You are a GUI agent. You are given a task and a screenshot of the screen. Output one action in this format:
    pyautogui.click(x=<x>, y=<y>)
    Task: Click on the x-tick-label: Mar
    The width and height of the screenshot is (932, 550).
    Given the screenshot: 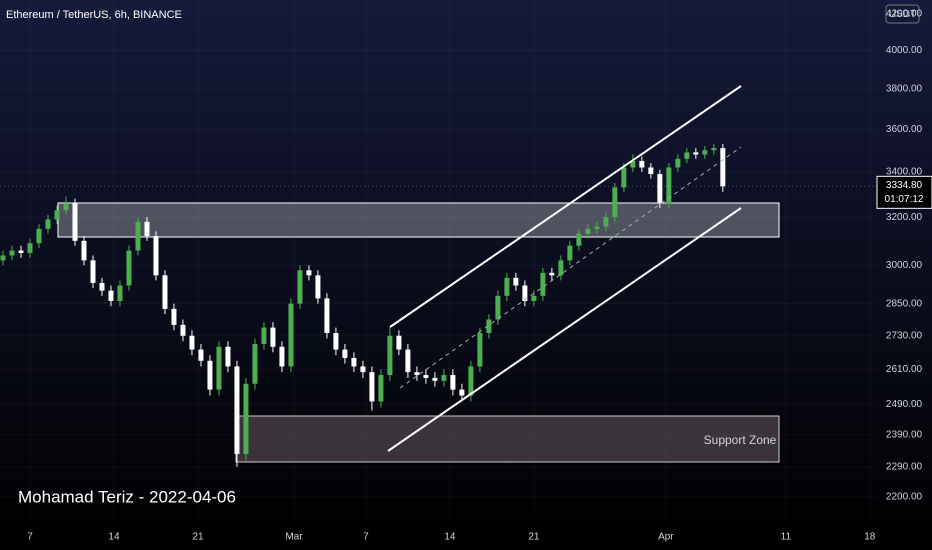 What is the action you would take?
    pyautogui.click(x=294, y=537)
    